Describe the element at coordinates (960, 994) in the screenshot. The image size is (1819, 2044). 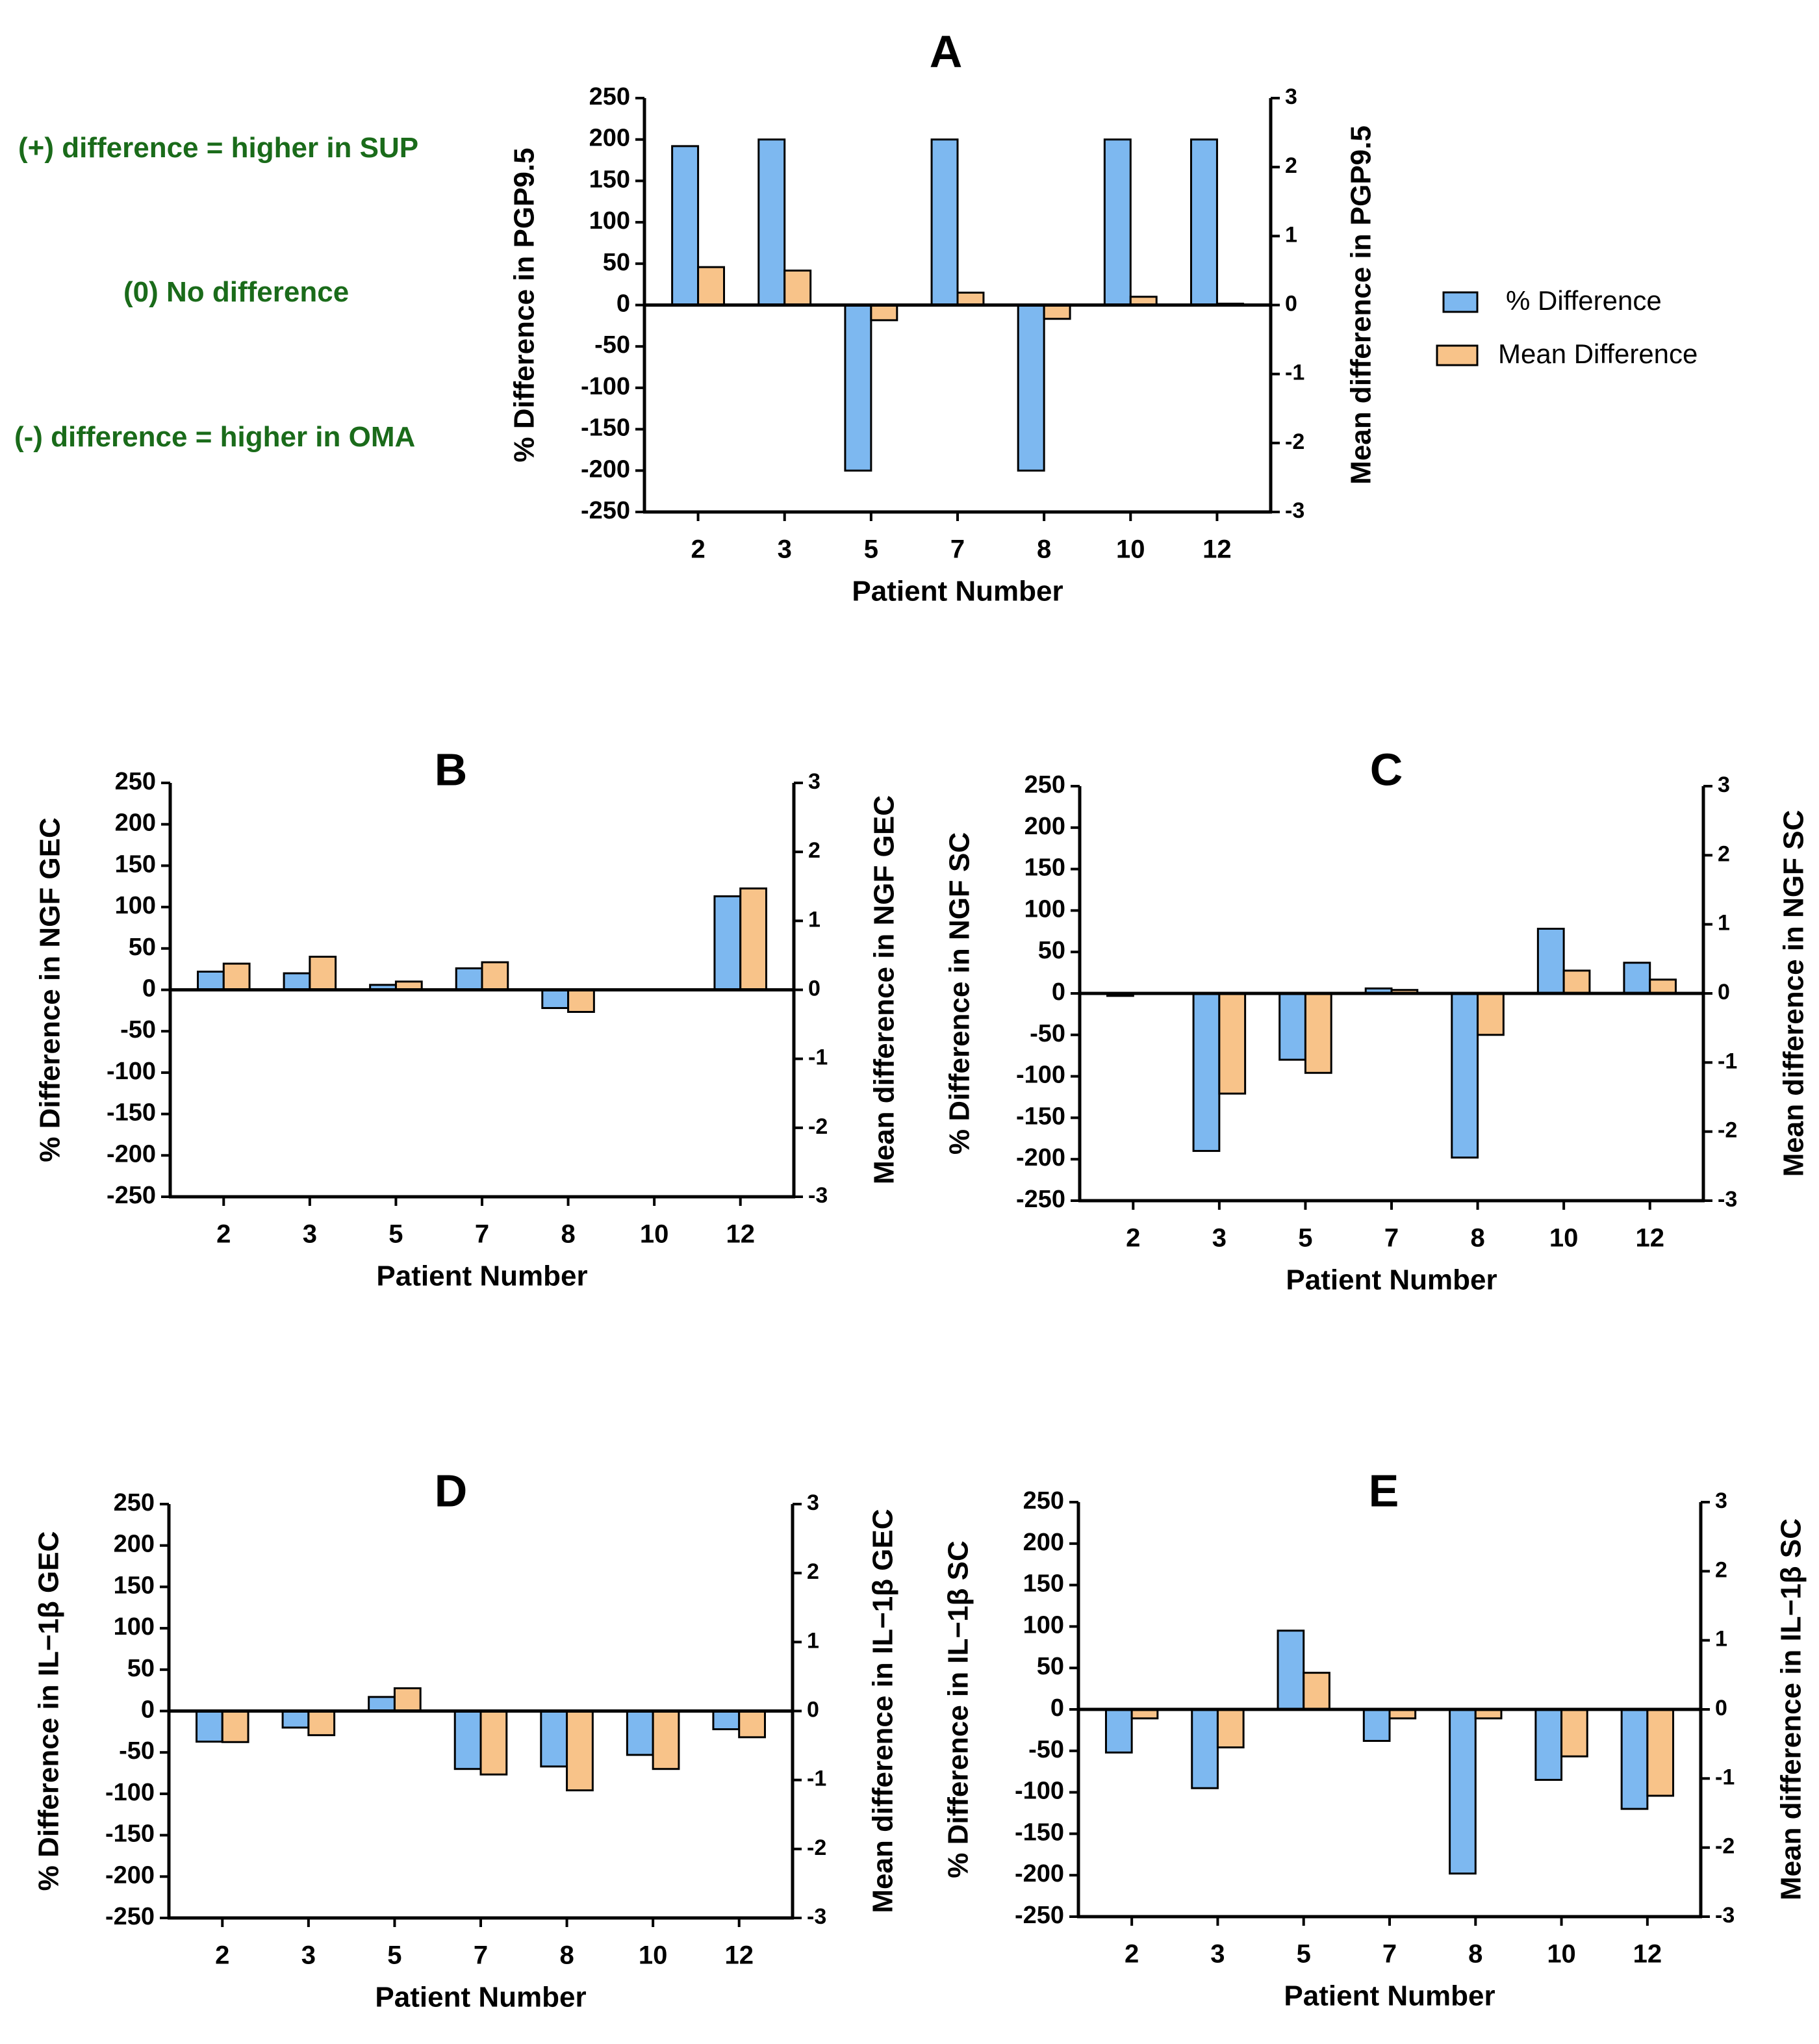
I see `y-axis-label-left: % Difference in NGF SC` at that location.